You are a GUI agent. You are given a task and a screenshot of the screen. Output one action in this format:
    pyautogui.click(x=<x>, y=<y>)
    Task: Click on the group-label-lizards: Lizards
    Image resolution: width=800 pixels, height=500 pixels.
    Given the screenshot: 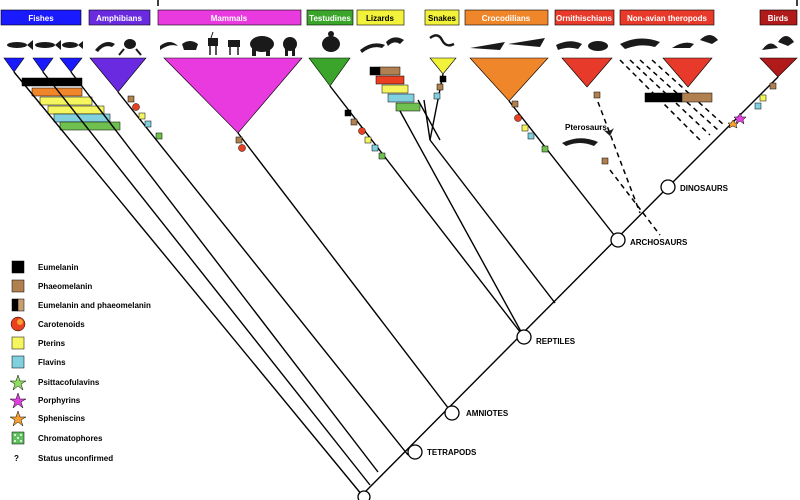 What is the action you would take?
    pyautogui.click(x=380, y=18)
    